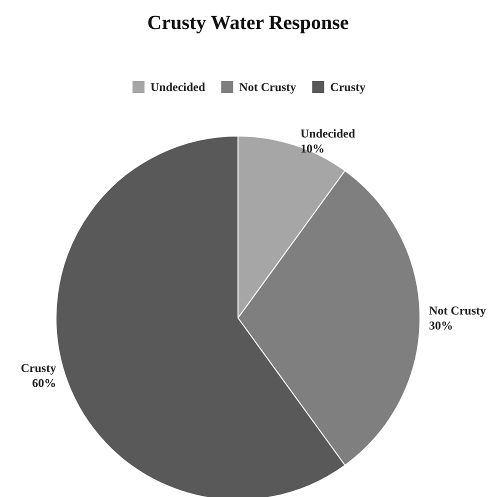 Image resolution: width=496 pixels, height=497 pixels. Describe the element at coordinates (457, 311) in the screenshot. I see `slice-label: Not Crusty` at that location.